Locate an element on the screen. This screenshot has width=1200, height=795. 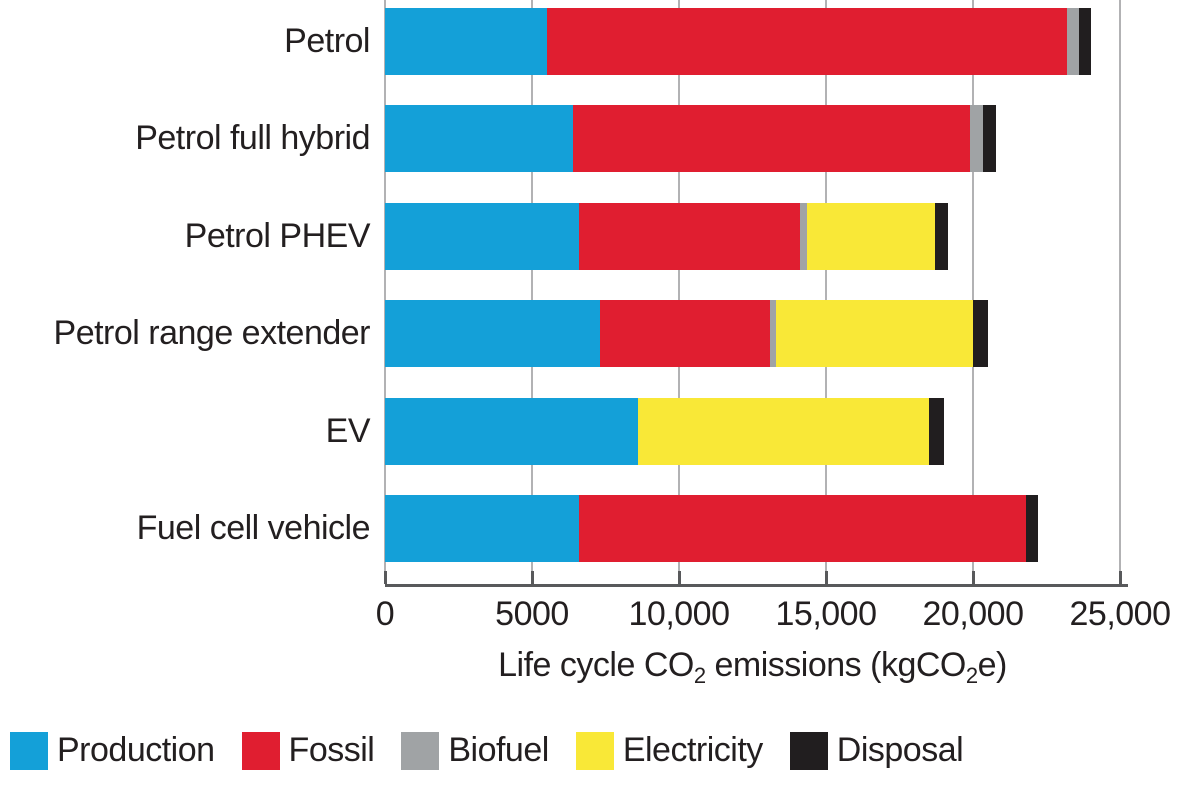
category-label: Petrol range extender is located at coordinates (212, 333).